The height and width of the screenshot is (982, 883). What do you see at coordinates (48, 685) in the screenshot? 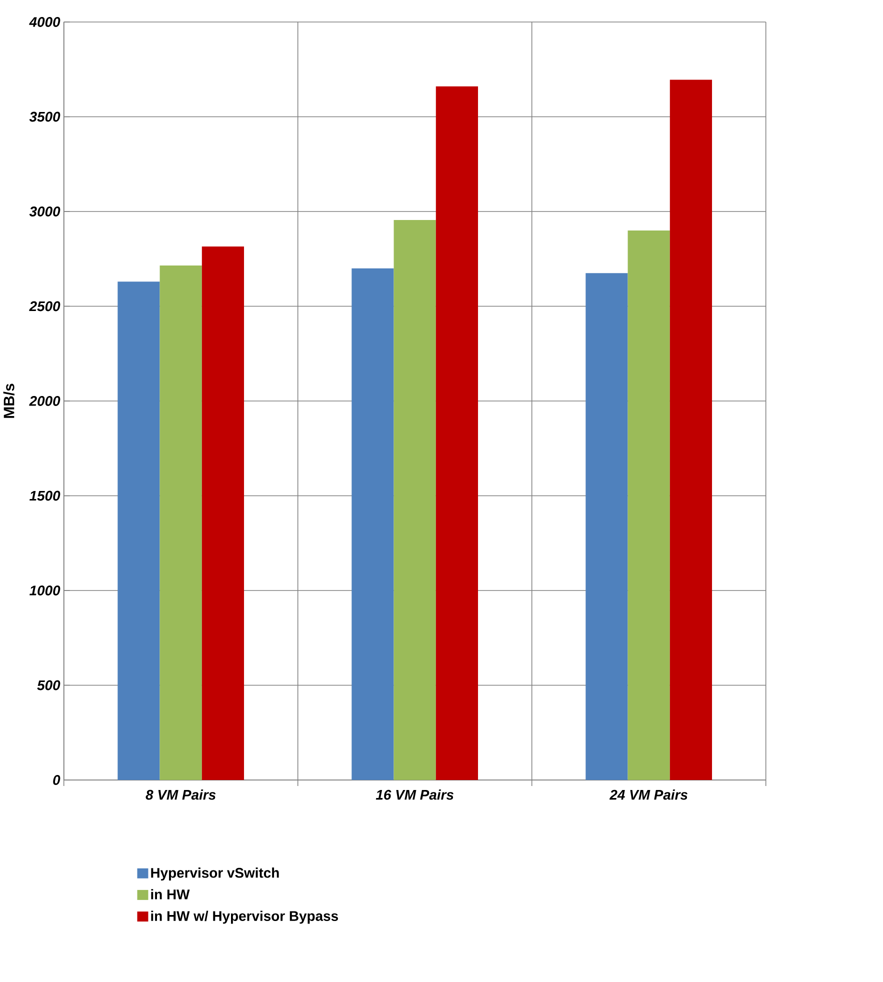
I see `y-tick-label: 500` at bounding box center [48, 685].